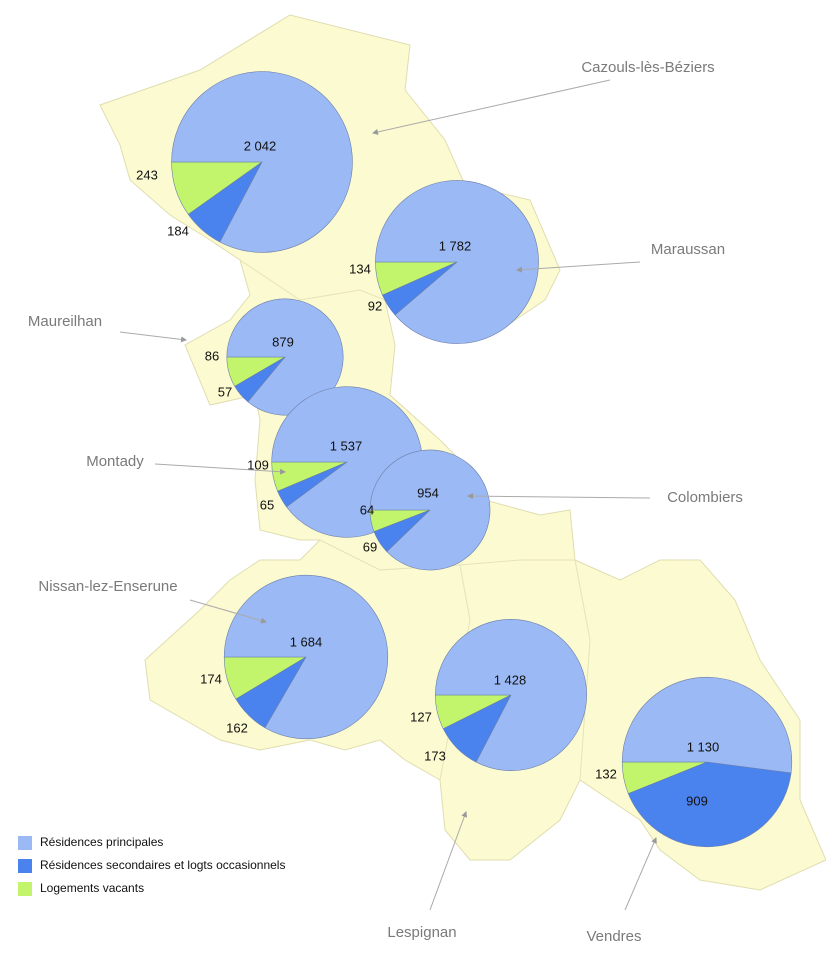 The height and width of the screenshot is (953, 826). I want to click on legend-label: Résidences principales, so click(101, 842).